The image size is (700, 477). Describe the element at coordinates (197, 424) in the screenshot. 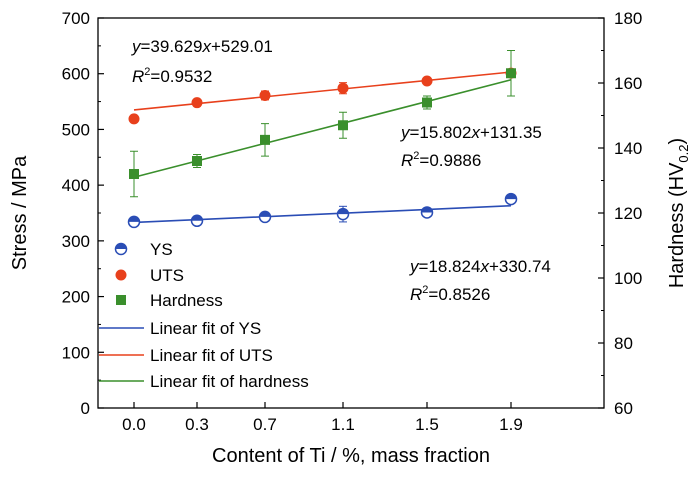

I see `x-tick-label-1: 0.3` at that location.